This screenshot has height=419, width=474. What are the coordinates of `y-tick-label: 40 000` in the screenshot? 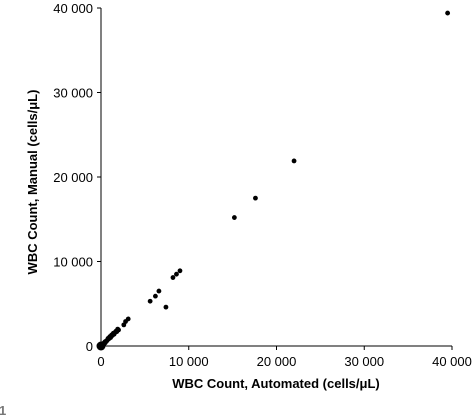 It's located at (73, 8).